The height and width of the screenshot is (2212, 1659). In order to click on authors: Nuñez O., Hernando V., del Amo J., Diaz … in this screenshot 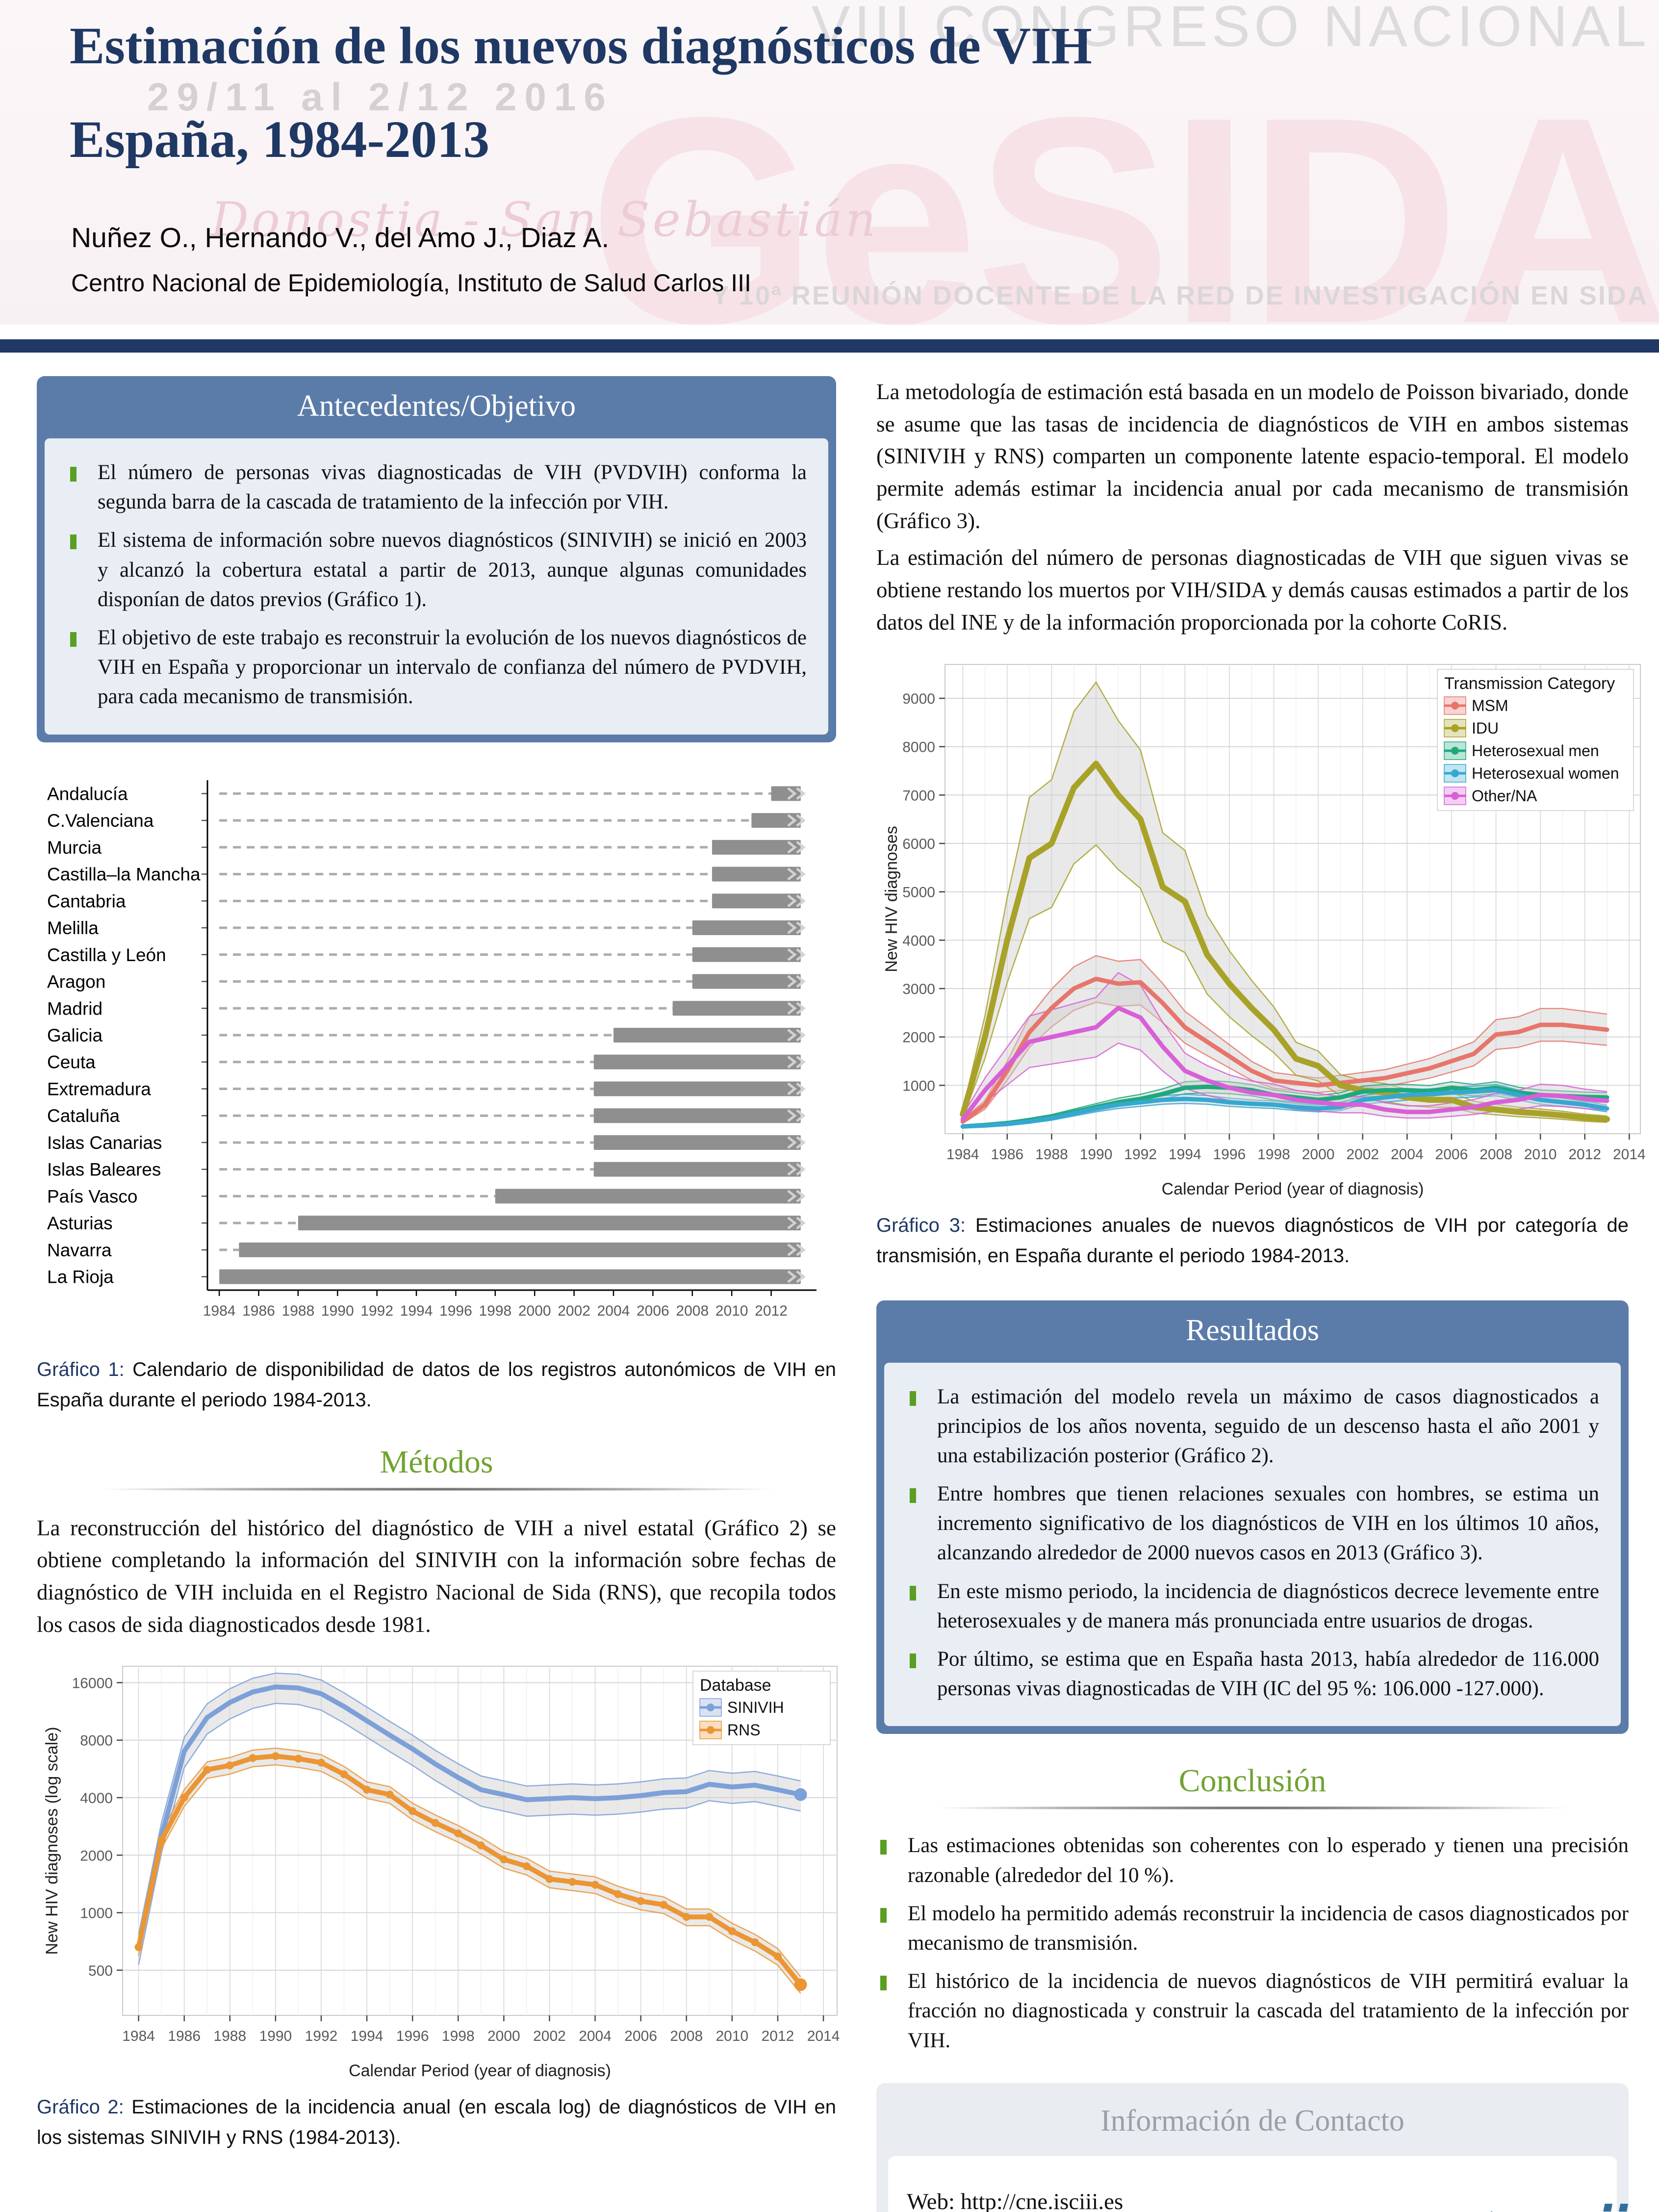, I will do `click(340, 238)`.